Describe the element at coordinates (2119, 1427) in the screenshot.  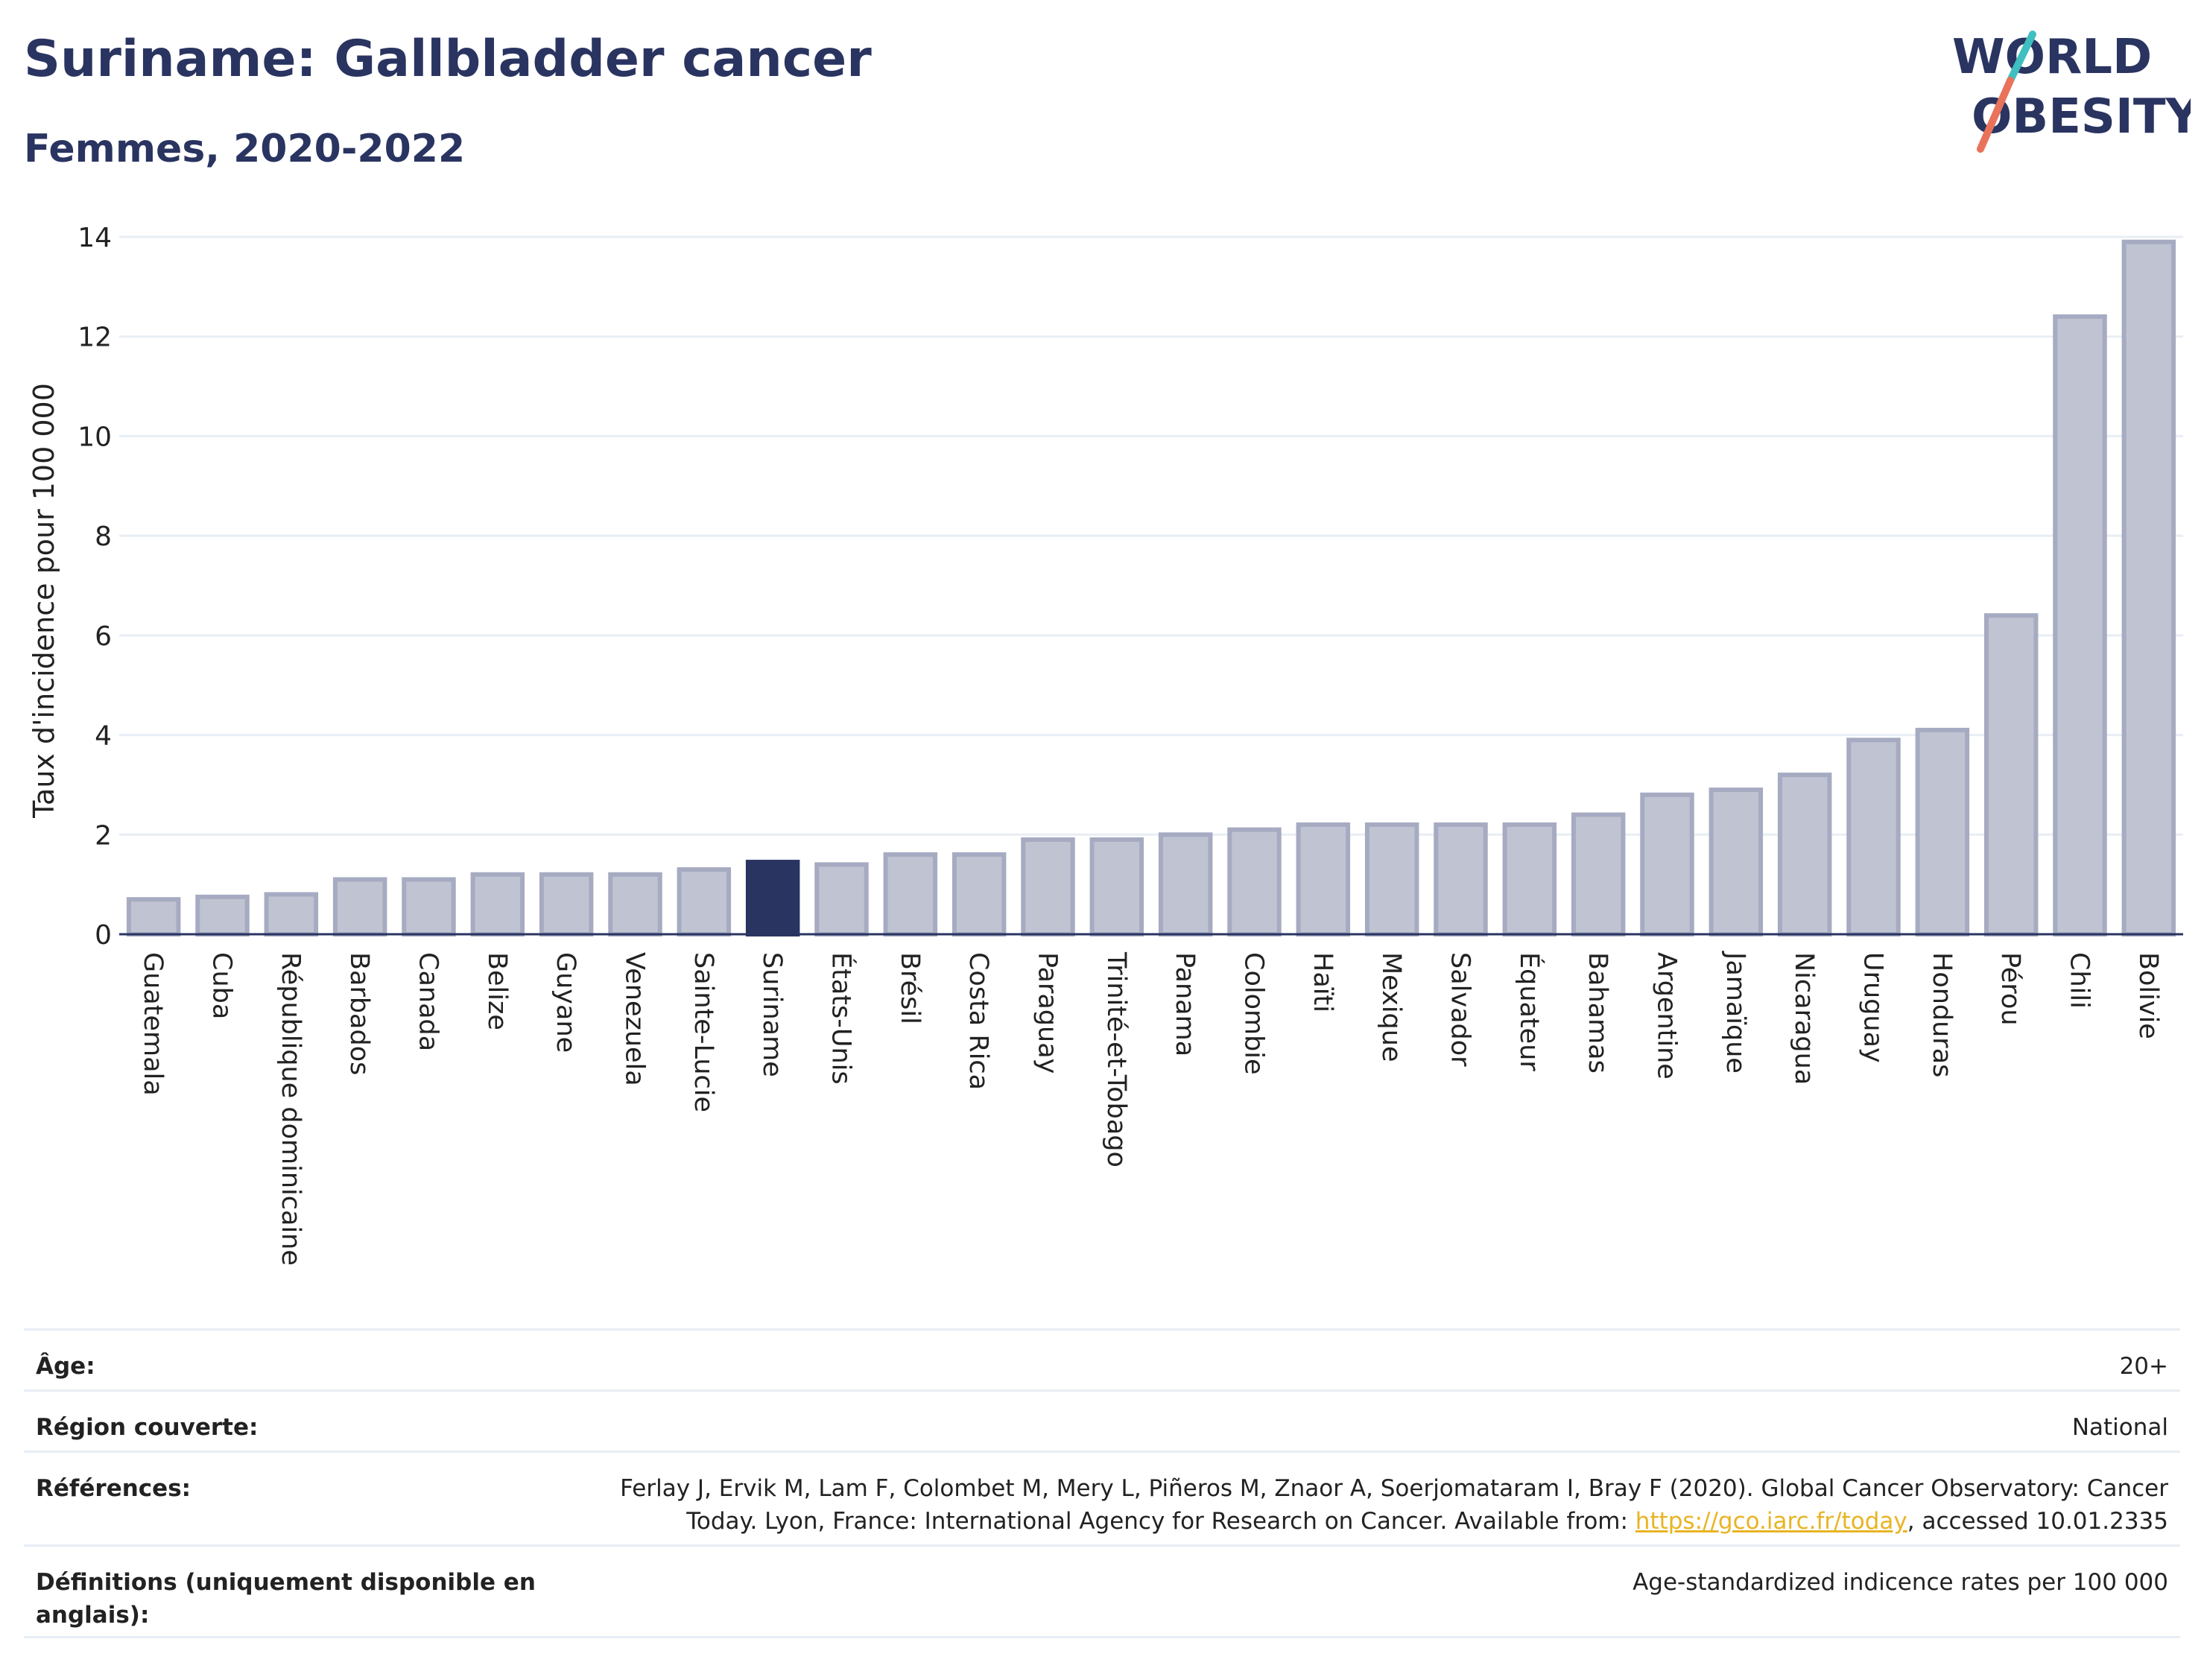
I see `region-value: National` at that location.